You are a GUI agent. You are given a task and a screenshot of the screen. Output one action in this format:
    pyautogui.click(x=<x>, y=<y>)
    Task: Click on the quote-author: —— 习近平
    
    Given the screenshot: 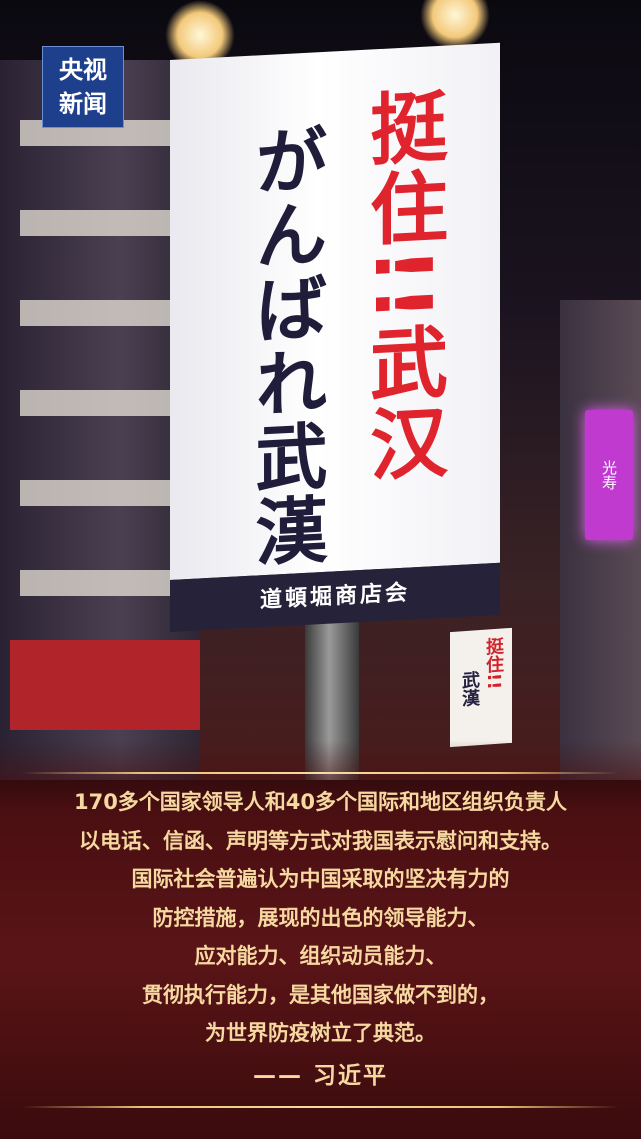 What is the action you would take?
    pyautogui.click(x=320, y=1076)
    